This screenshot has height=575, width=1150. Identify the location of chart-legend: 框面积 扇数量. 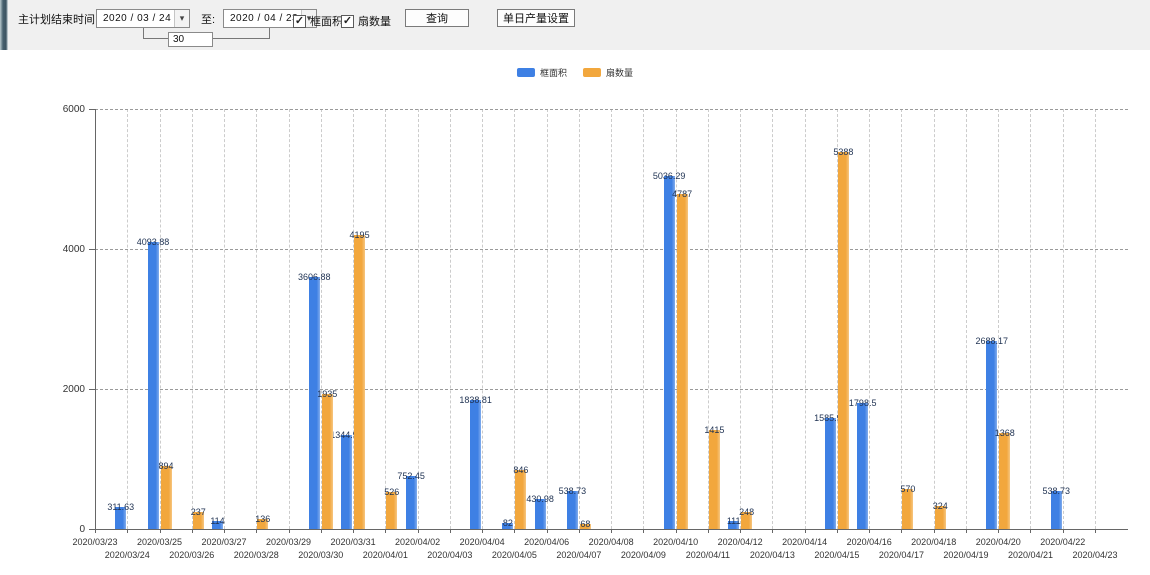
(574, 72).